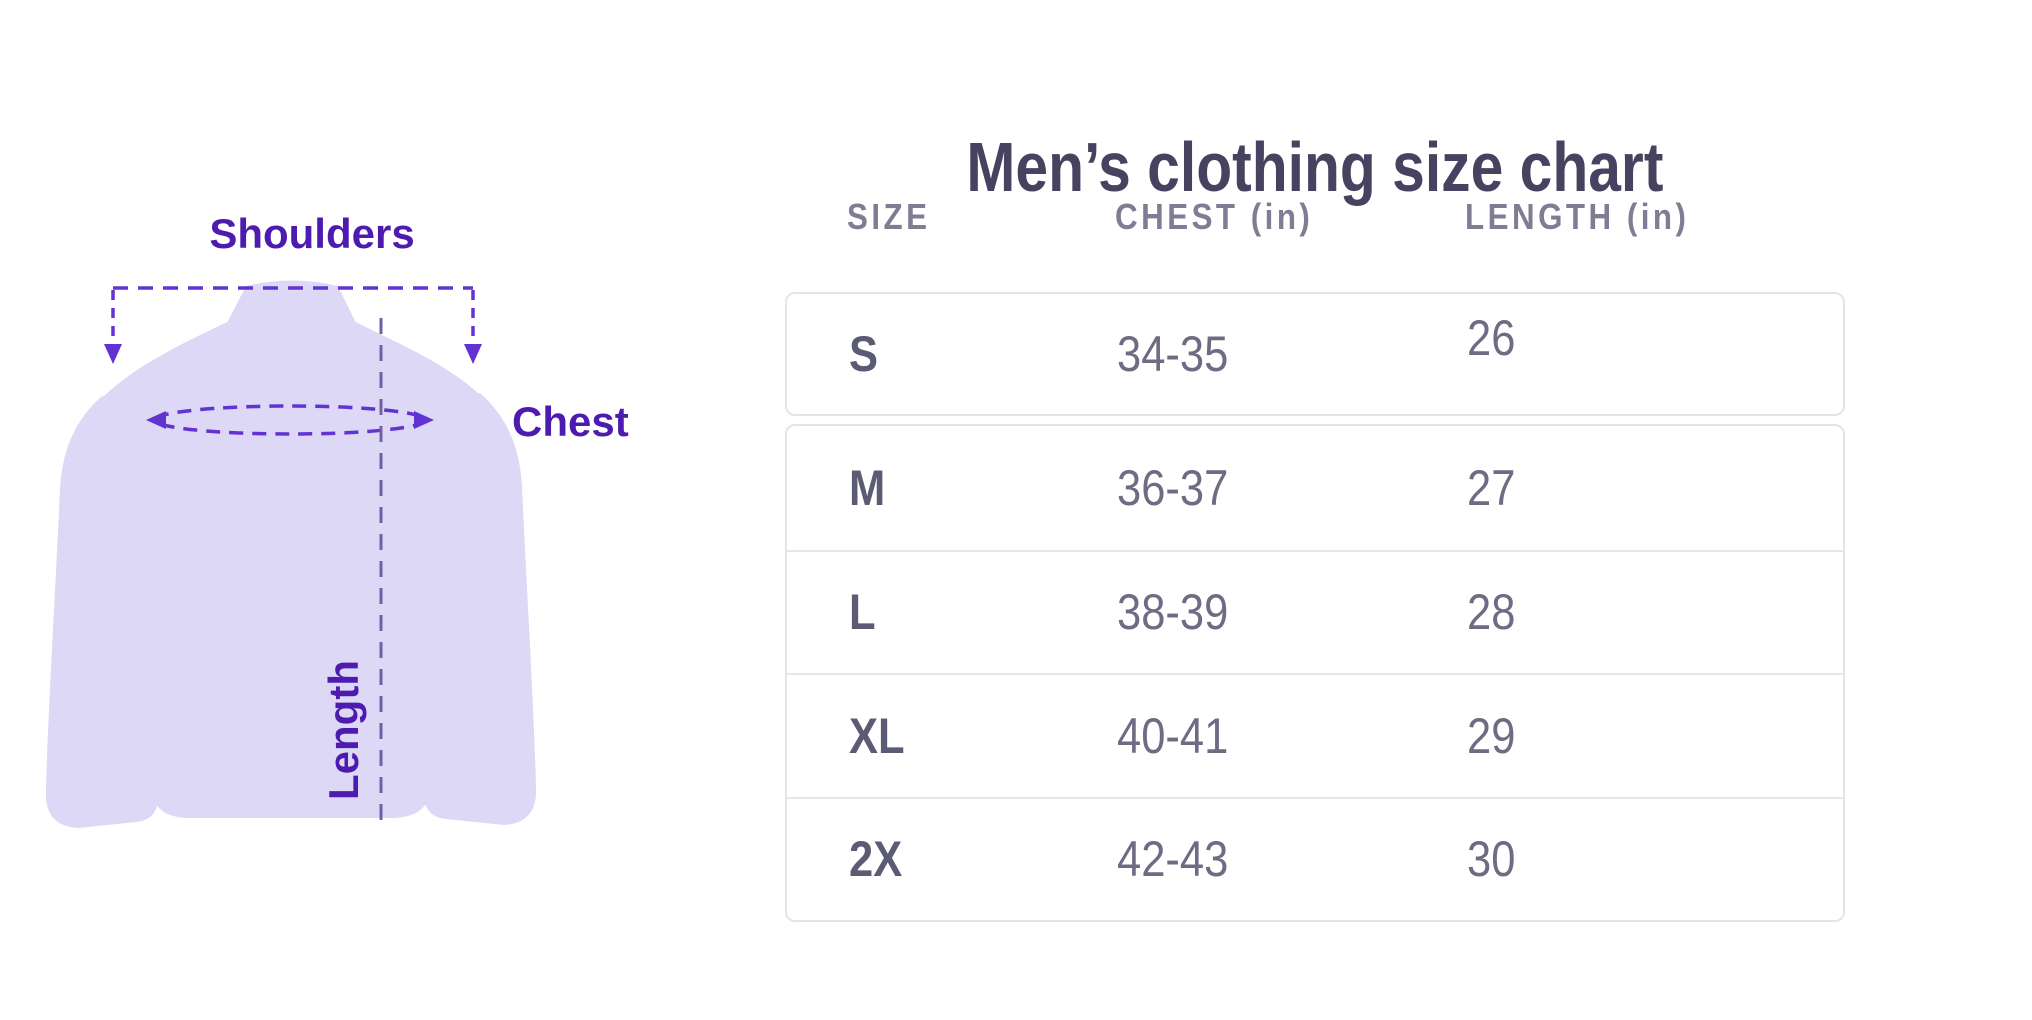 The height and width of the screenshot is (1020, 2032). Describe the element at coordinates (156, 420) in the screenshot. I see `arrow-left-icon` at that location.